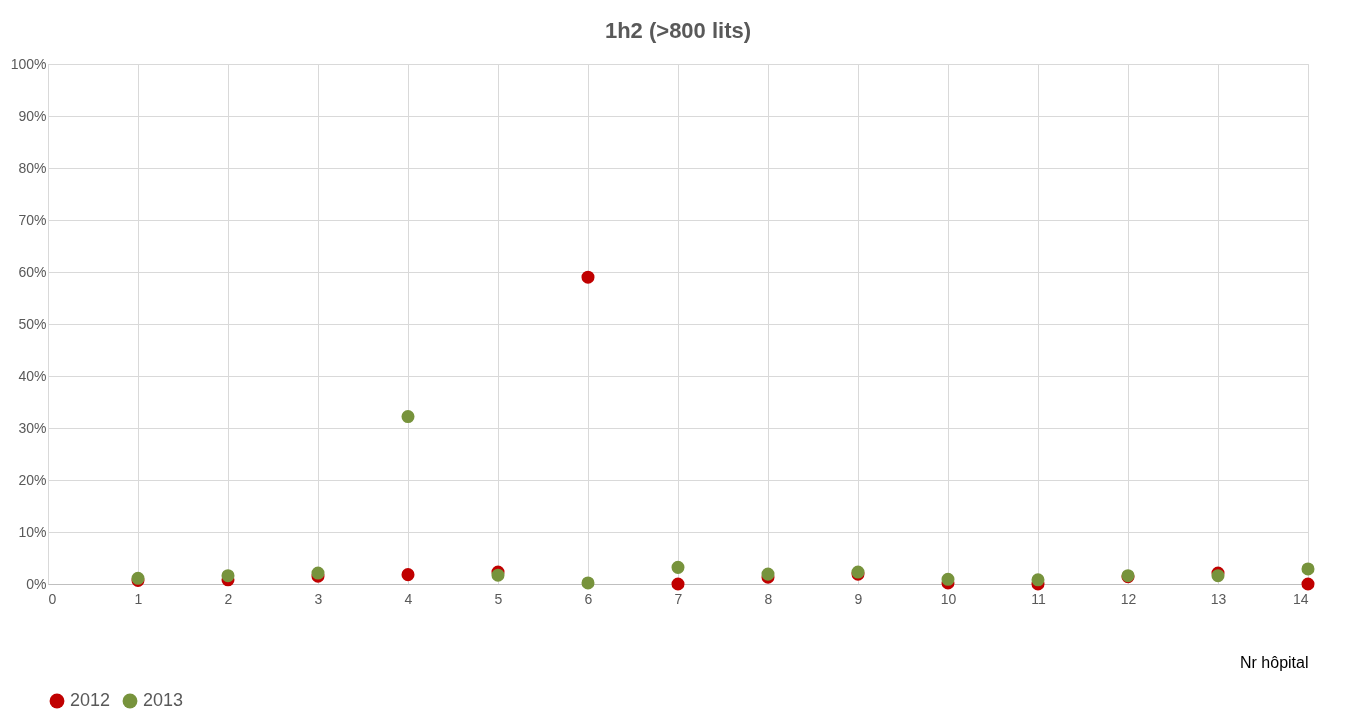 Image resolution: width=1350 pixels, height=727 pixels. What do you see at coordinates (36, 583) in the screenshot?
I see `y-tick-label: 0%` at bounding box center [36, 583].